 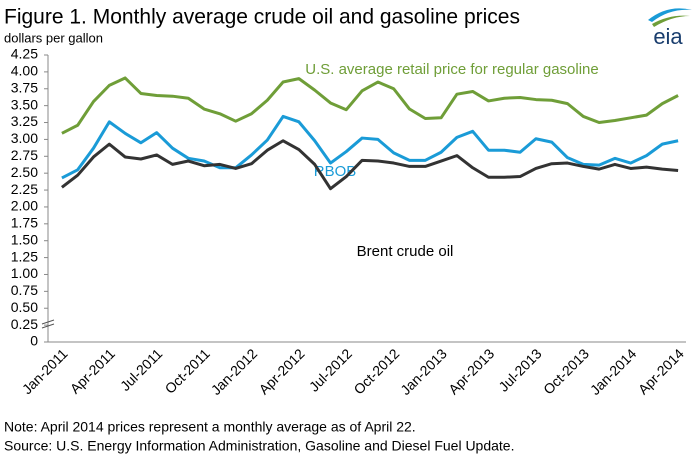 What do you see at coordinates (24, 239) in the screenshot?
I see `y-tick-label: 1.50` at bounding box center [24, 239].